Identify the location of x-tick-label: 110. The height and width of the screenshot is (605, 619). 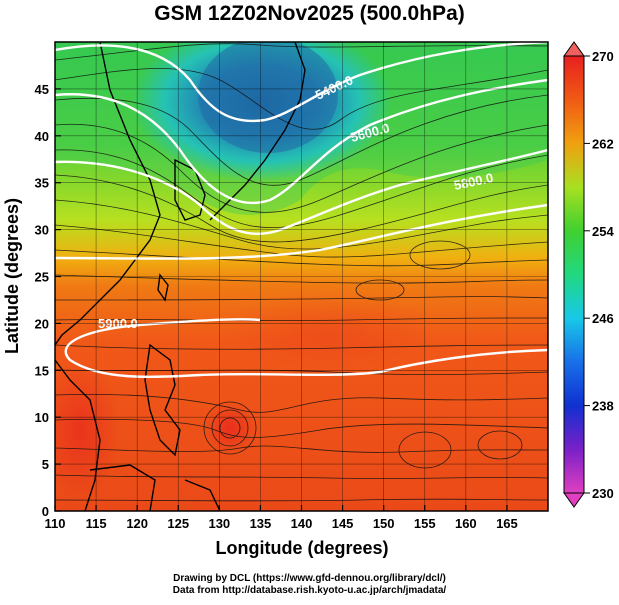
(55, 523).